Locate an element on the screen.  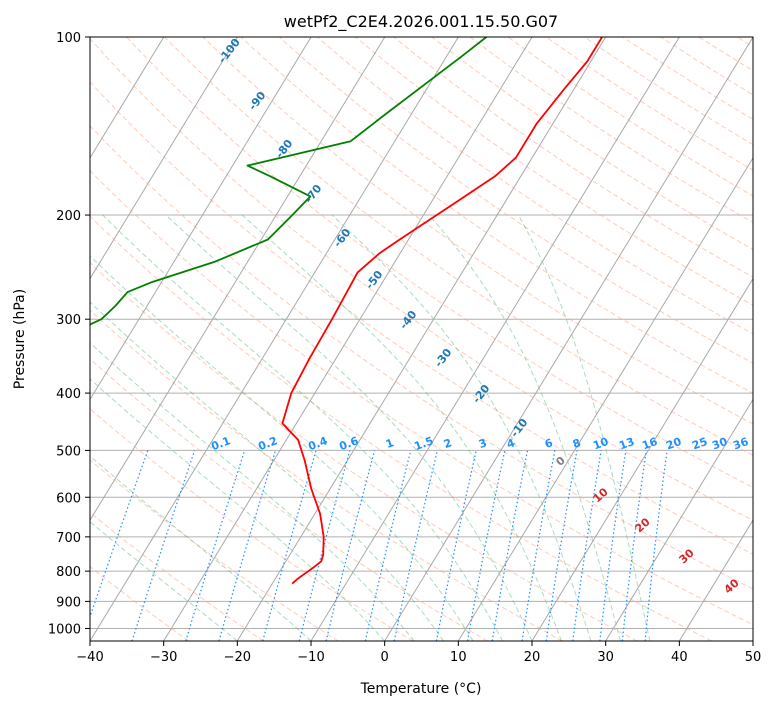
mixing-ratio-label: 0.4 is located at coordinates (317, 443).